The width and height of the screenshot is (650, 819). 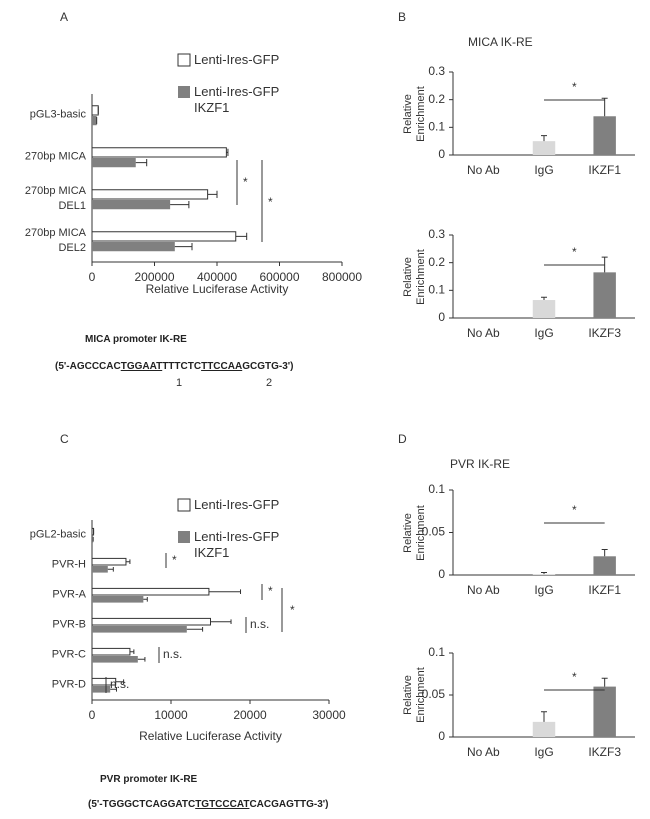 I want to click on y-tick-label: 0.05, so click(x=434, y=532).